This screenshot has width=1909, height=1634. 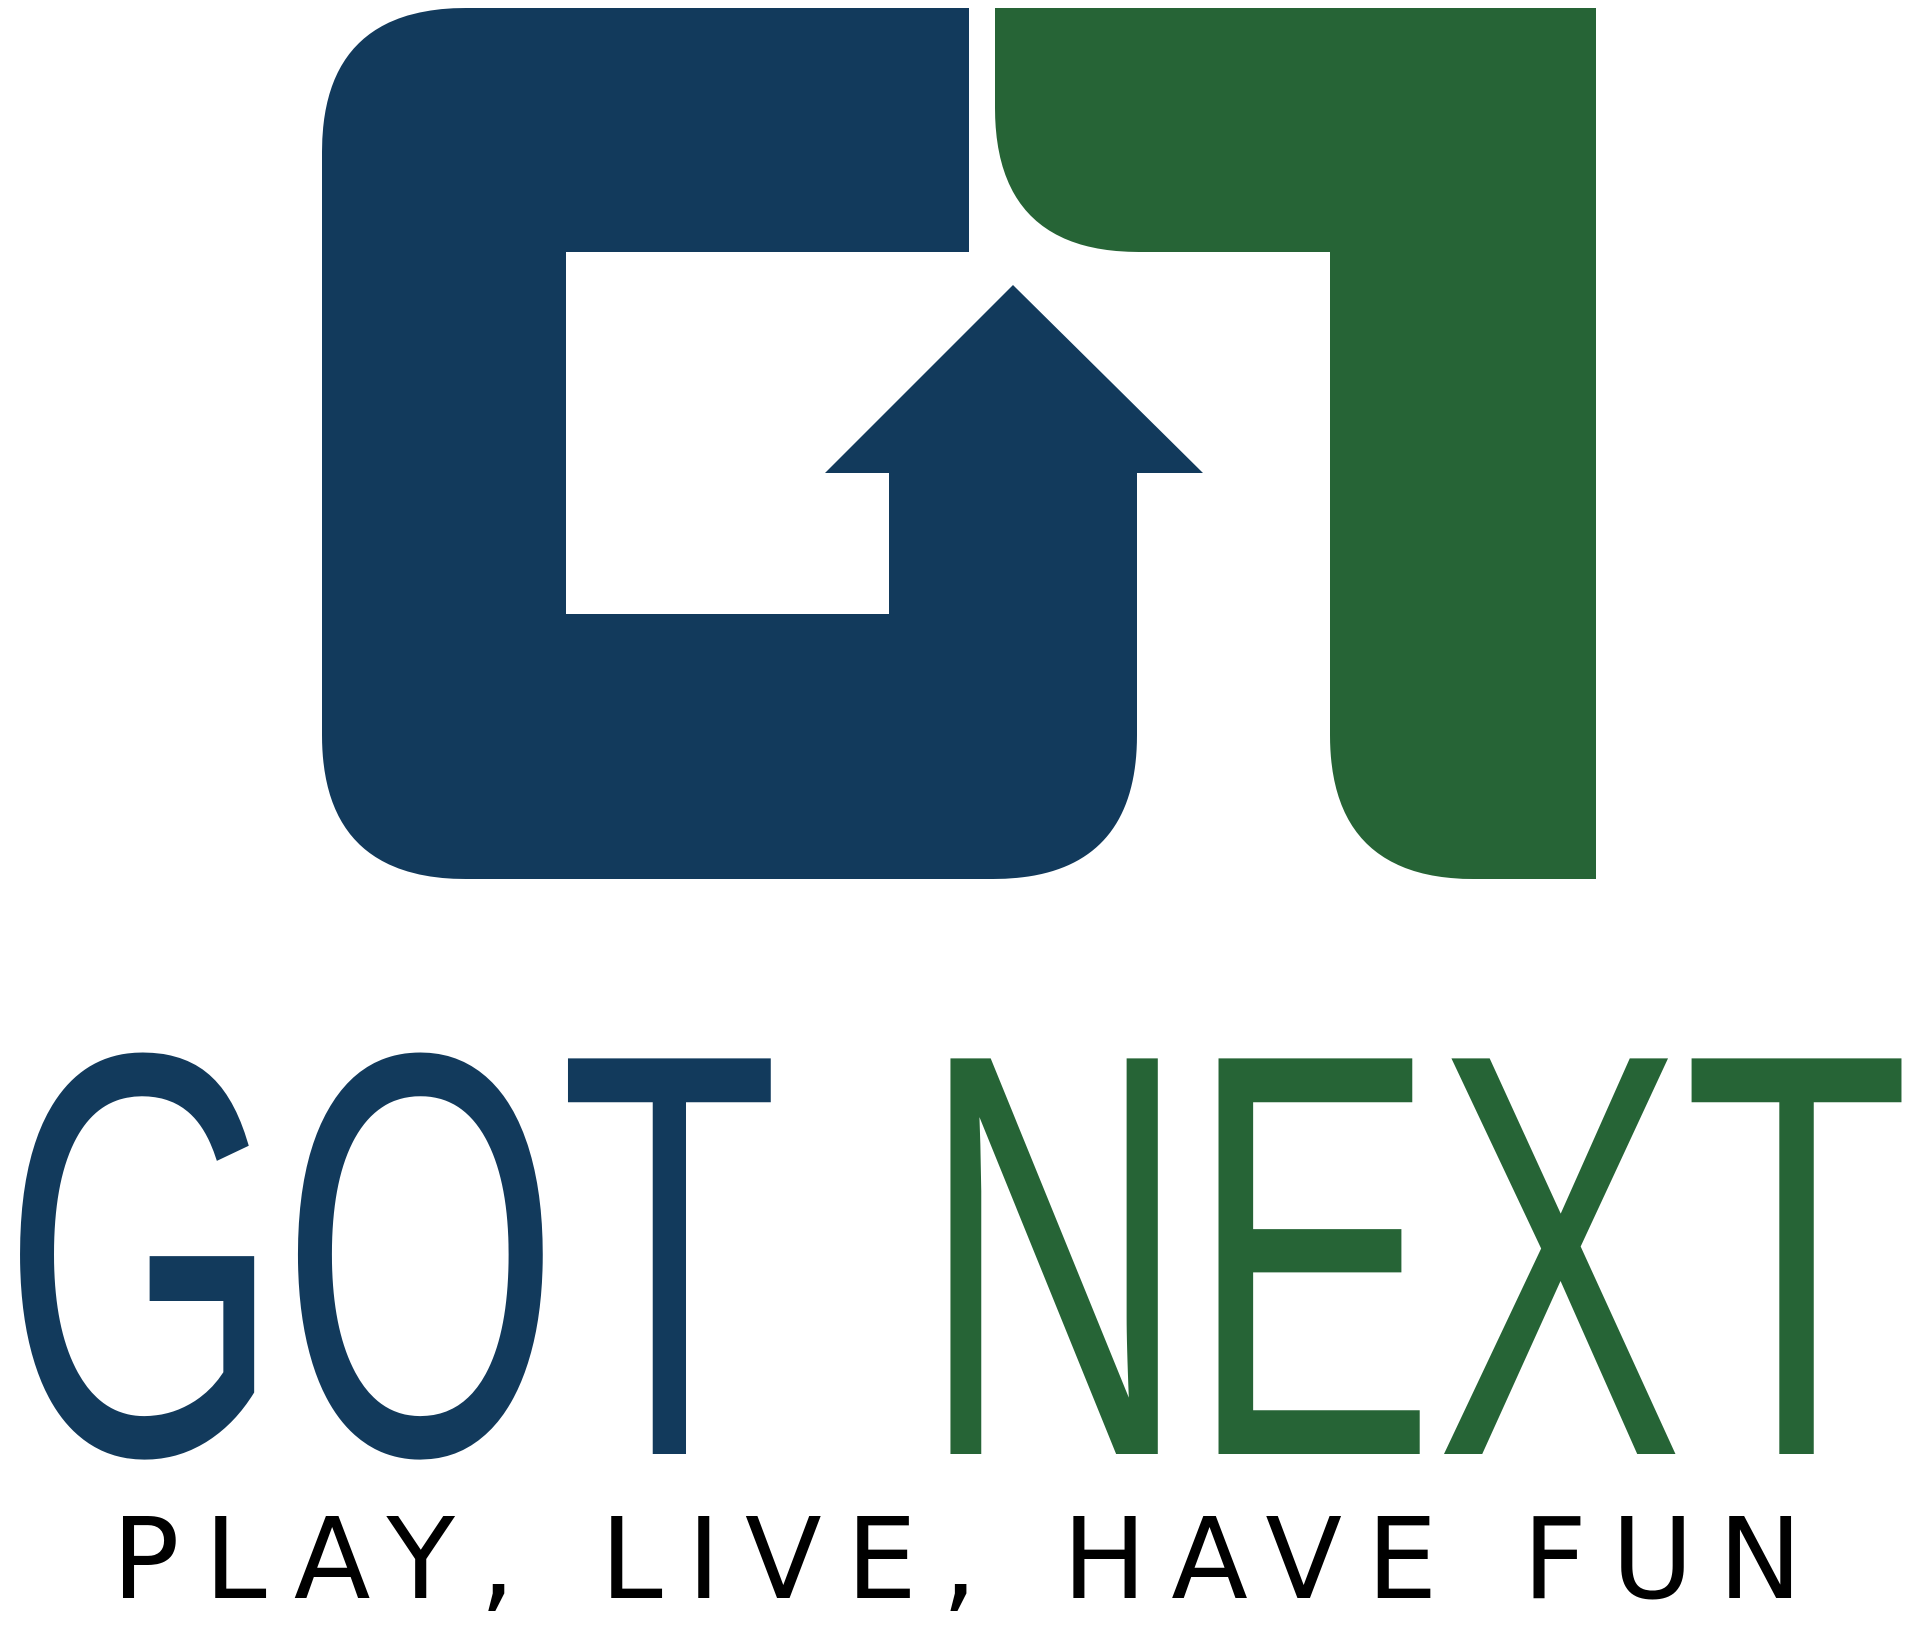 I want to click on wordmark-got: GOT, so click(x=390, y=1240).